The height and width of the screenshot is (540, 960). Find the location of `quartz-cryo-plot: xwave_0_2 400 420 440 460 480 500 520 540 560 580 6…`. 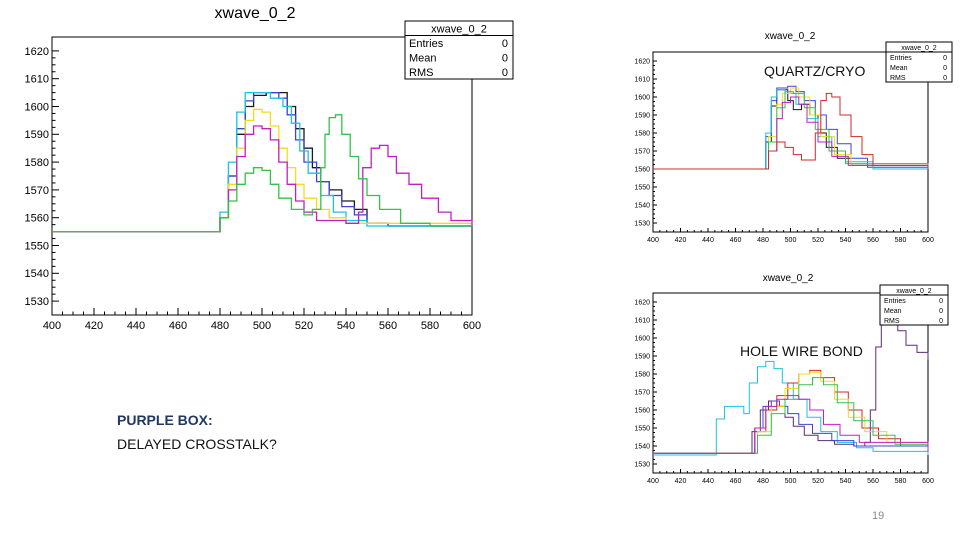

quartz-cryo-plot: xwave_0_2 400 420 440 460 480 500 520 540 560 580 6… is located at coordinates (787, 140).